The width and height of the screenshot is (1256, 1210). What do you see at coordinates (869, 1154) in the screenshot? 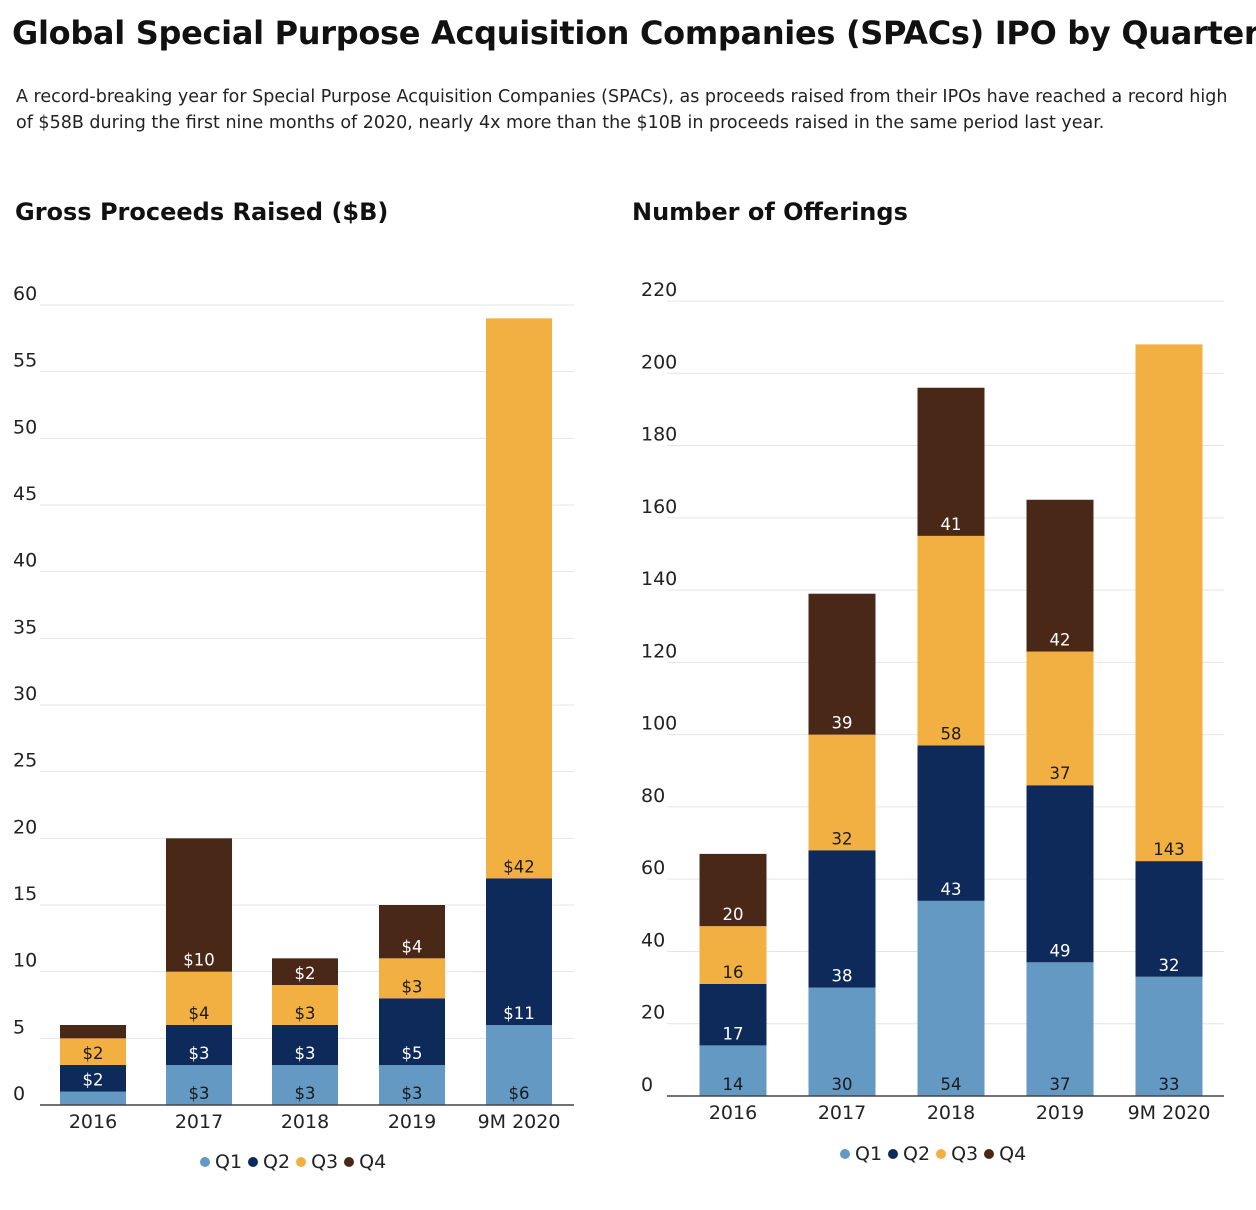
I see `legend-label-q1: Q1` at bounding box center [869, 1154].